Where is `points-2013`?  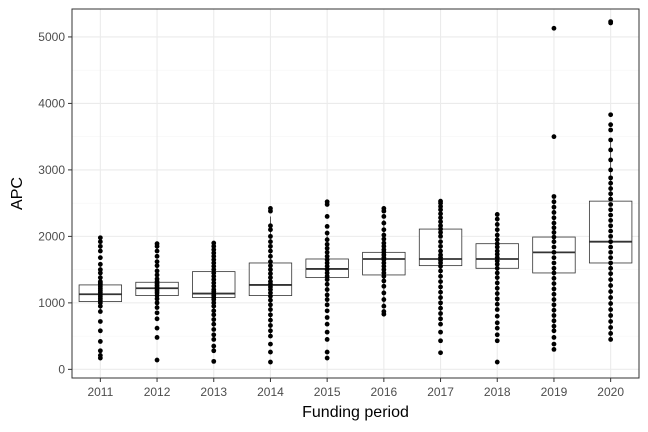 points-2013 is located at coordinates (214, 302).